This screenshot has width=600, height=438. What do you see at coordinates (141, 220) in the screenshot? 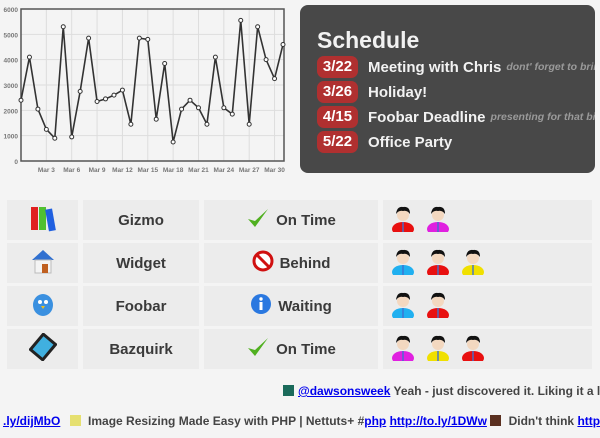
I see `project-name: Gizmo` at bounding box center [141, 220].